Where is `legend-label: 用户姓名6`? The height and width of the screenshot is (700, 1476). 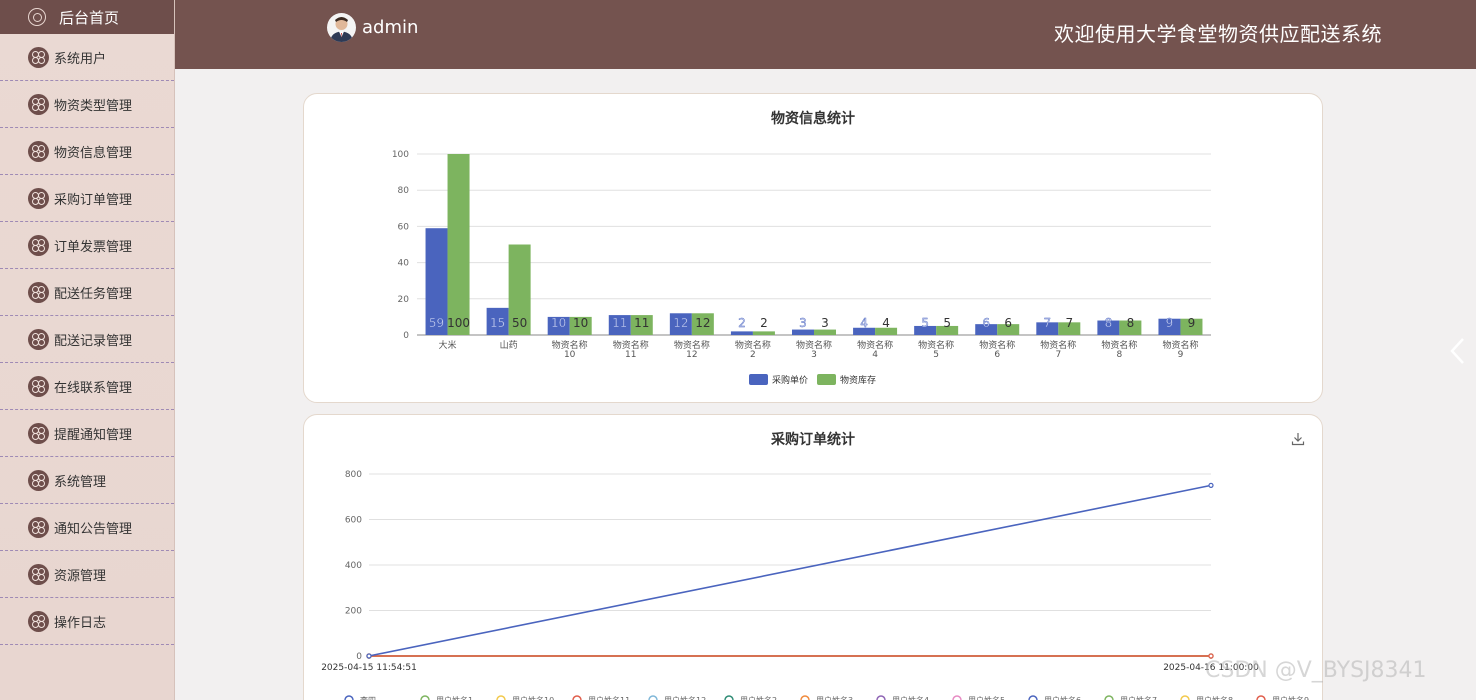 legend-label: 用户姓名6 is located at coordinates (1062, 697).